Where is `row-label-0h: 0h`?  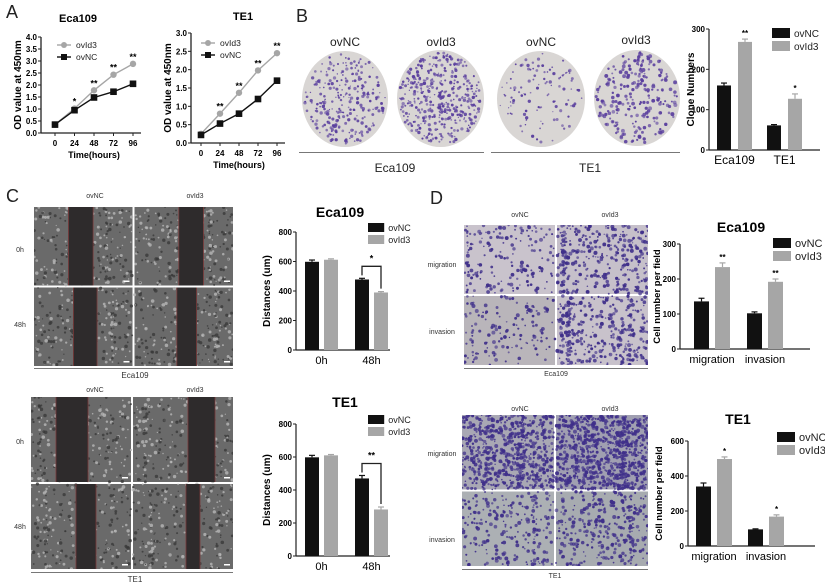 row-label-0h: 0h is located at coordinates (20, 250).